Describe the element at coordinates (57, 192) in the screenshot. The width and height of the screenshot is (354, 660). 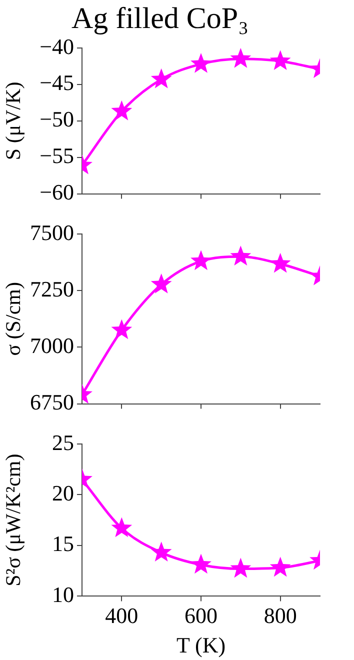
I see `y-tick-label: −60` at that location.